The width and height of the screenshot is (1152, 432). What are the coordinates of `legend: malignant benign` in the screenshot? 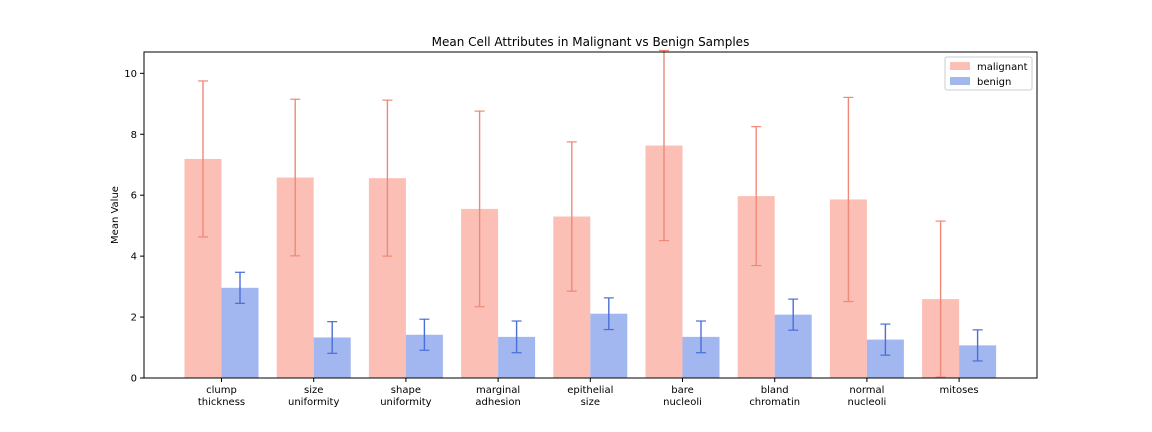 It's located at (988, 73).